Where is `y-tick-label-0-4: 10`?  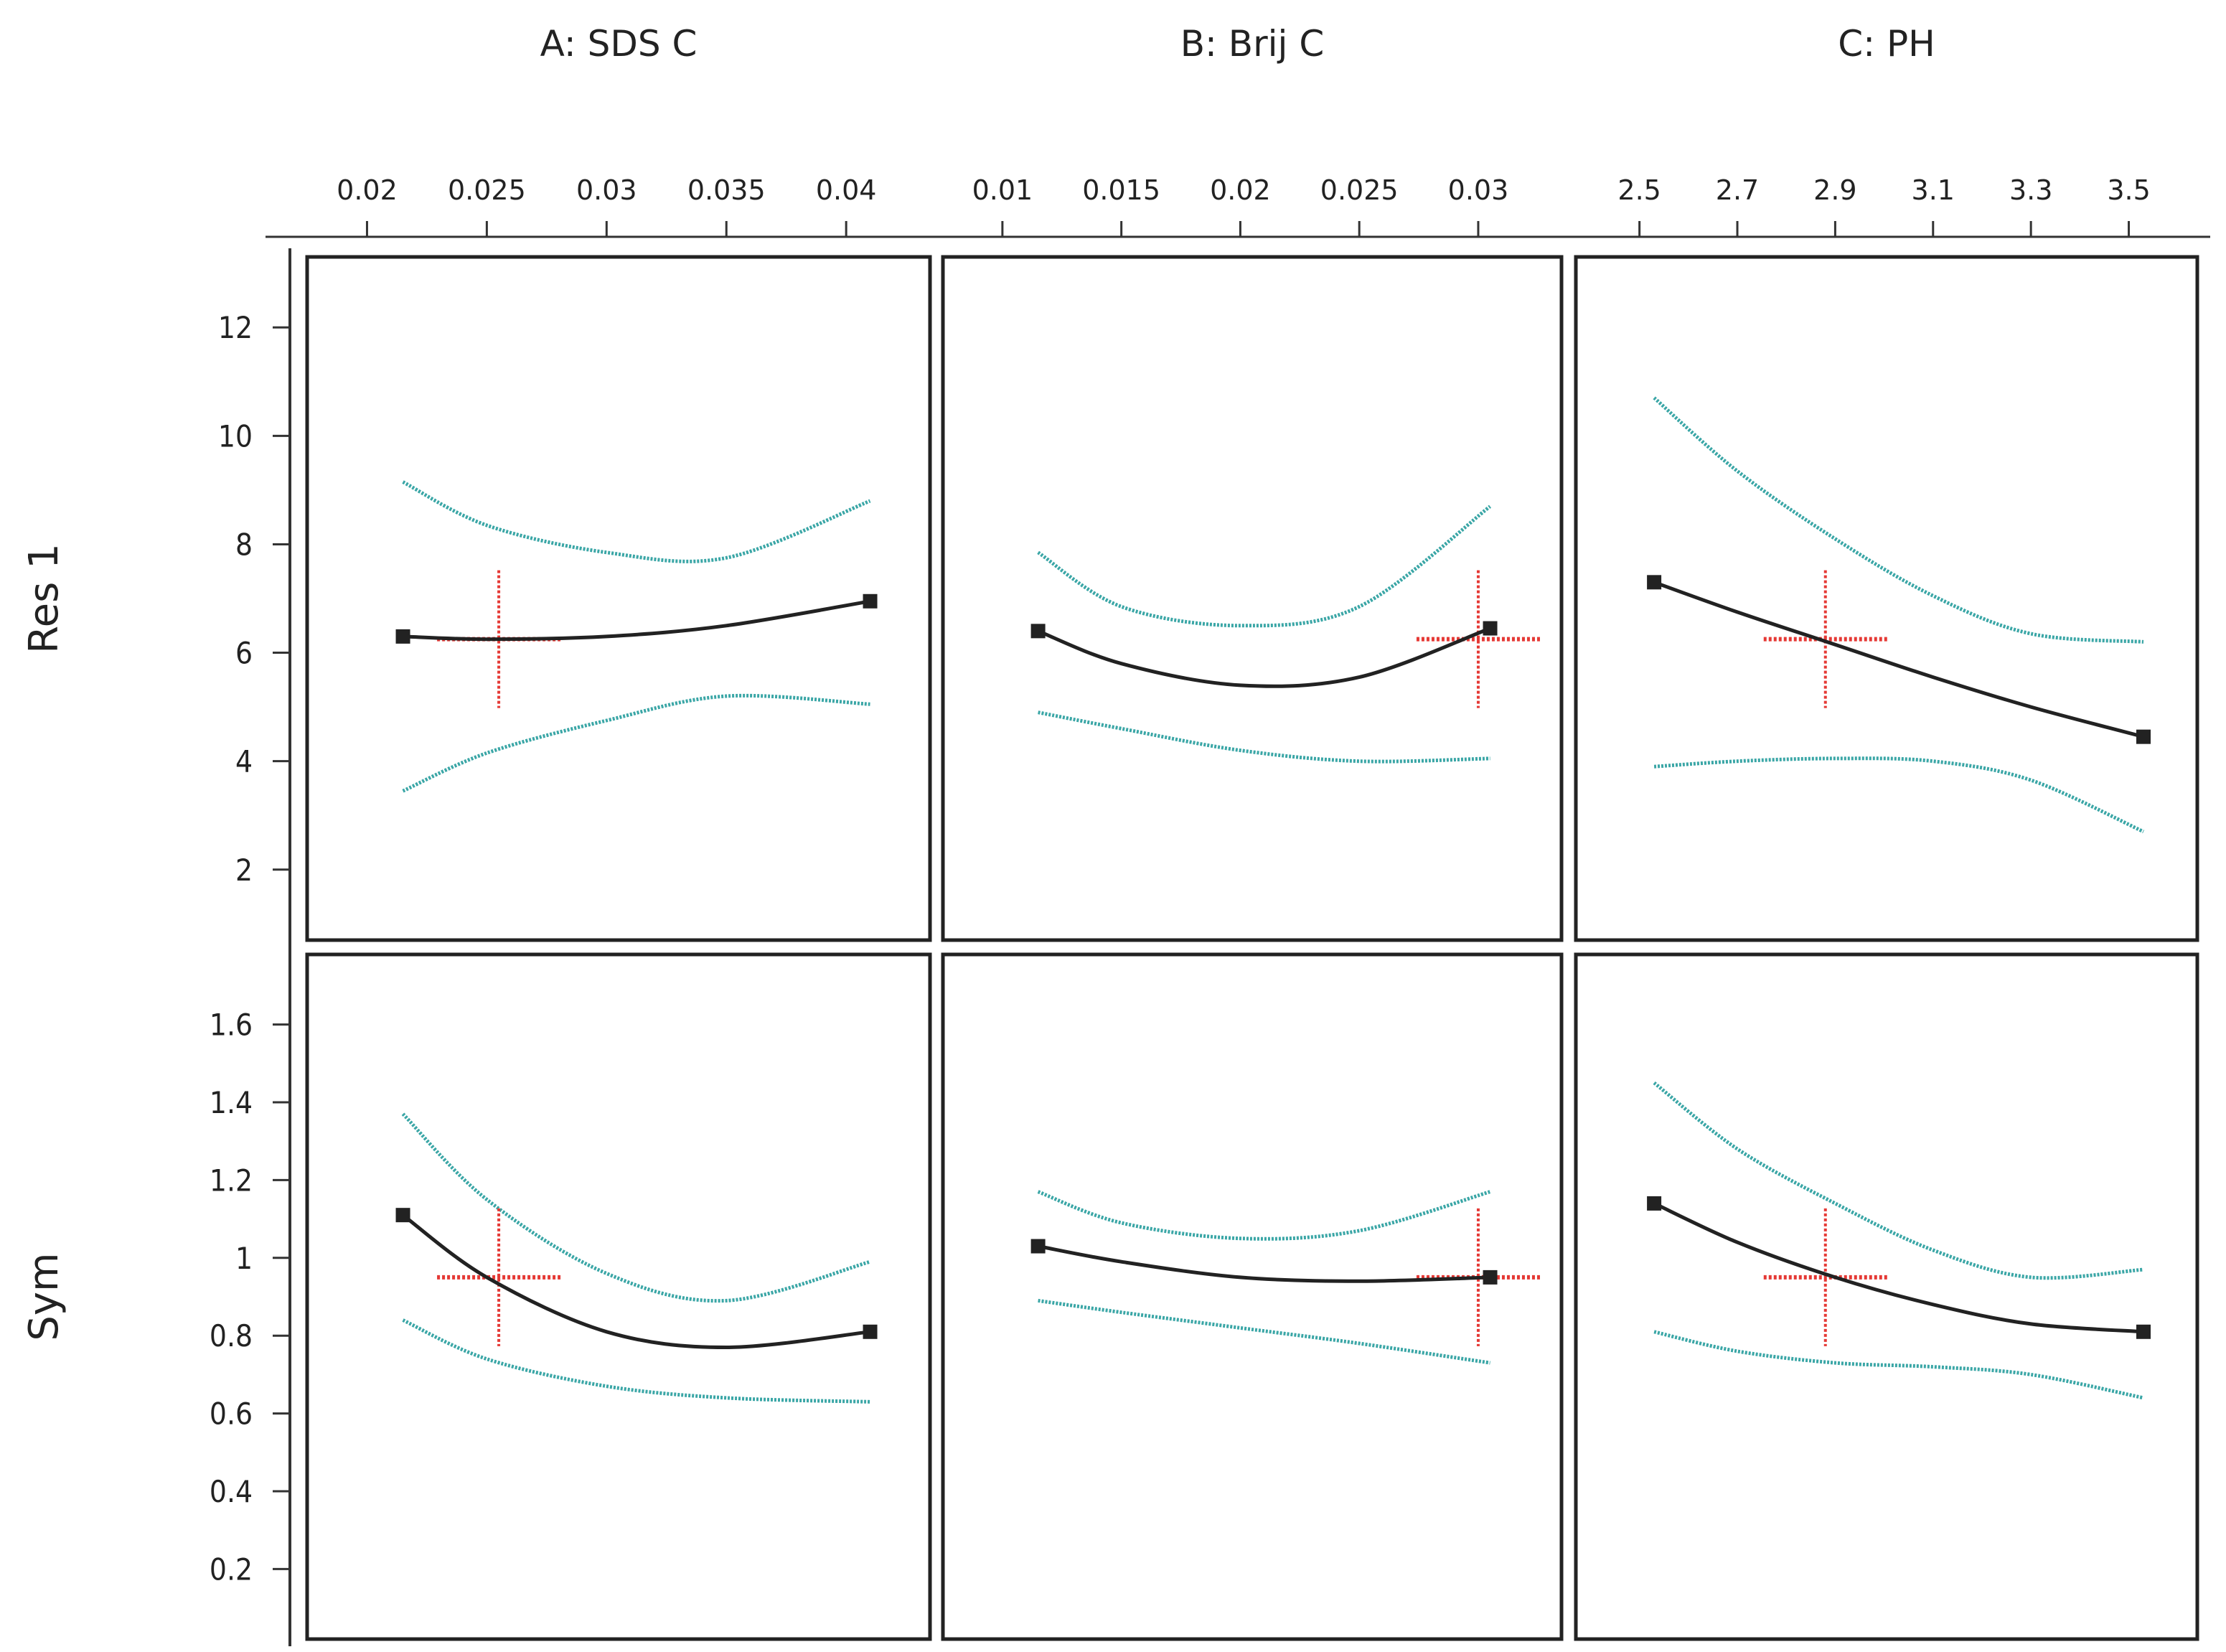
y-tick-label-0-4: 10 is located at coordinates (235, 436).